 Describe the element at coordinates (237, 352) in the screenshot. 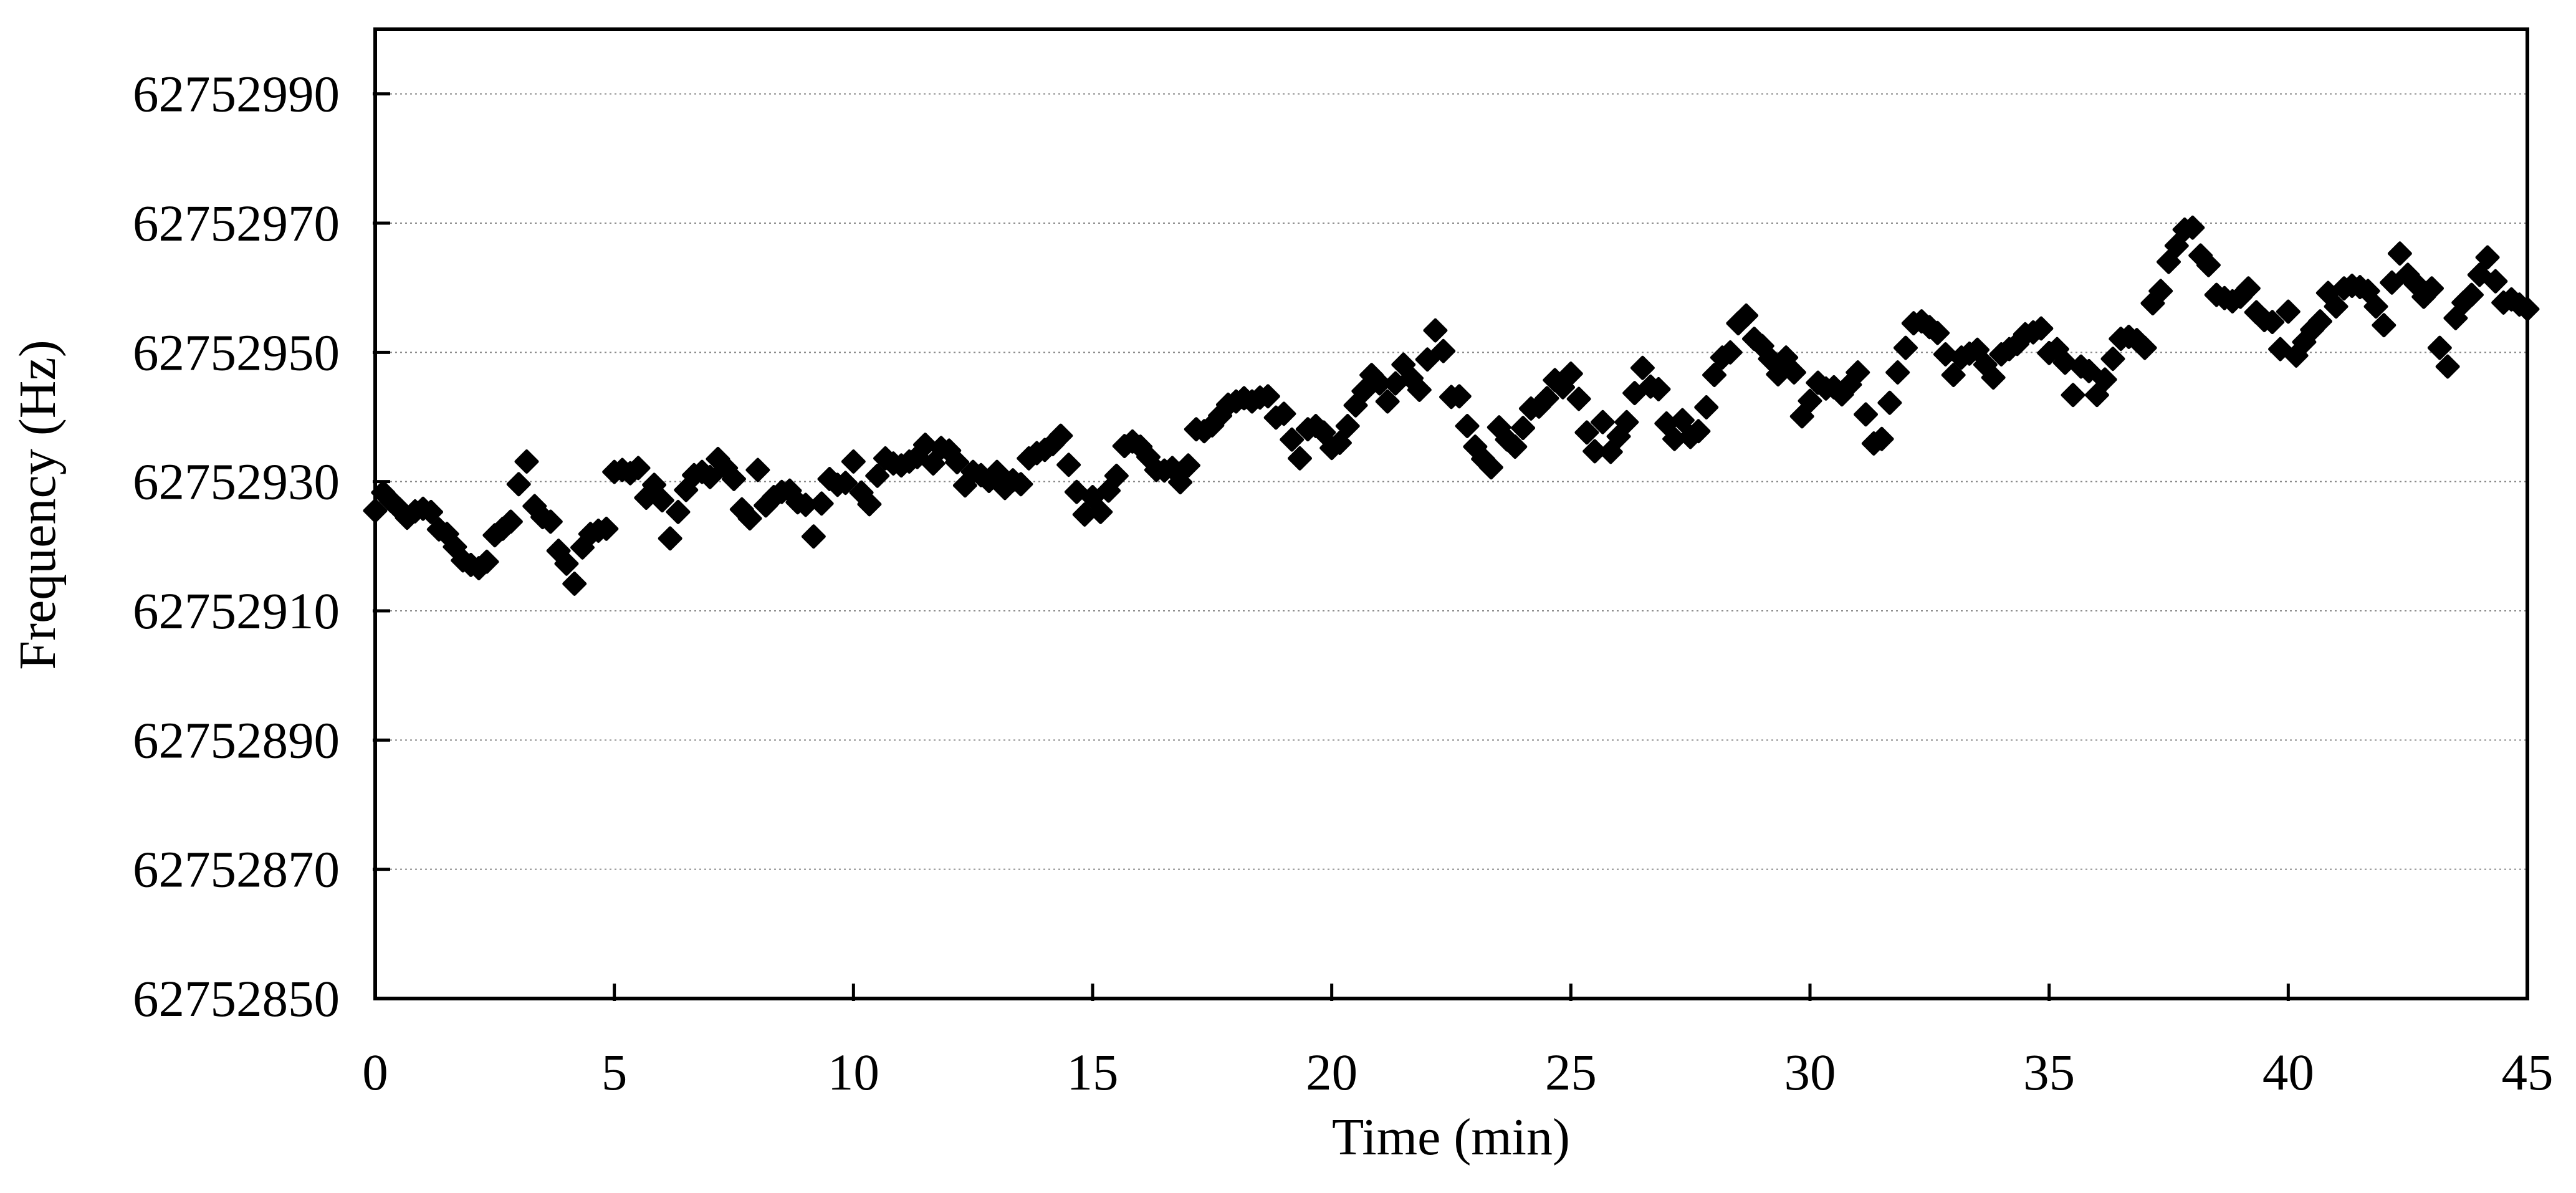

I see `y-tick-label: 62752950` at that location.